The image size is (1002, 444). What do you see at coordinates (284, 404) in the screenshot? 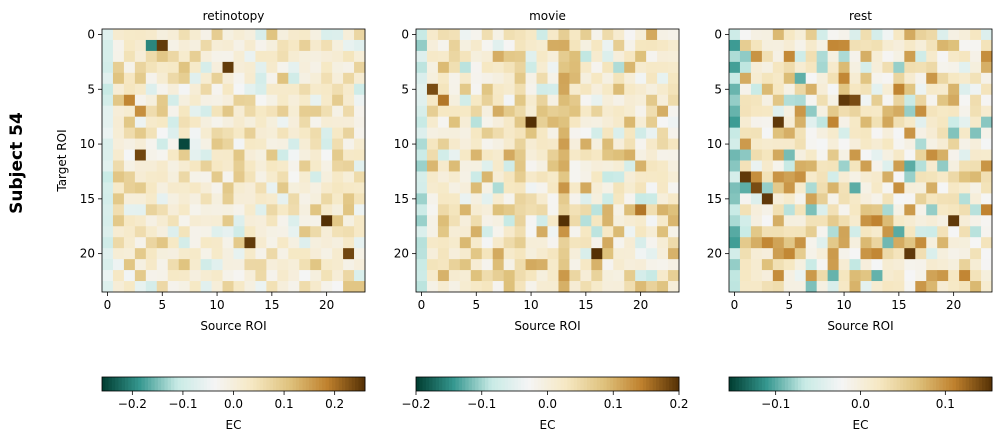
I see `colorbar-tick-label: 0.1` at bounding box center [284, 404].